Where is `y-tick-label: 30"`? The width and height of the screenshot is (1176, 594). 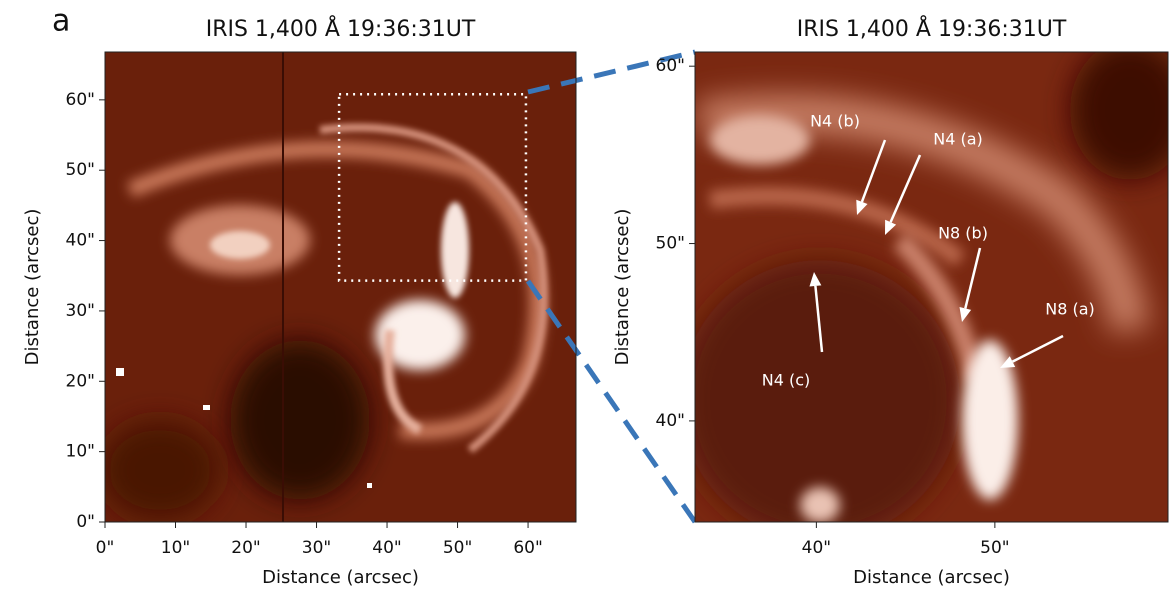
y-tick-label: 30" is located at coordinates (80, 311).